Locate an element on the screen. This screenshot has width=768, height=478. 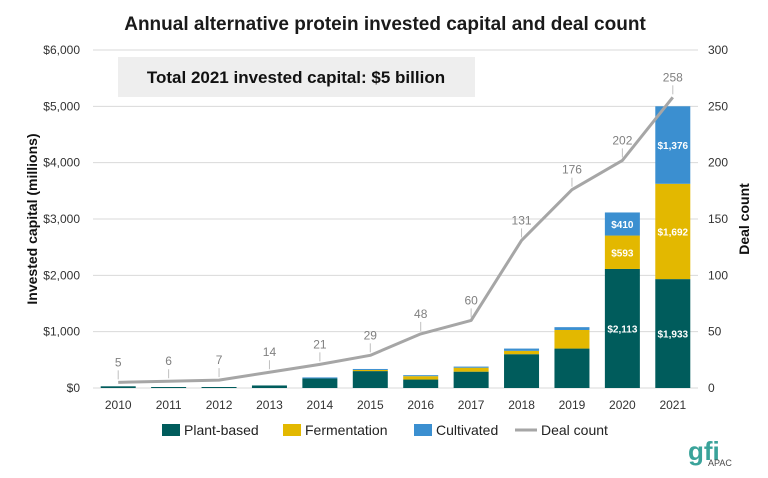
deal-count-label: 131 is located at coordinates (522, 220).